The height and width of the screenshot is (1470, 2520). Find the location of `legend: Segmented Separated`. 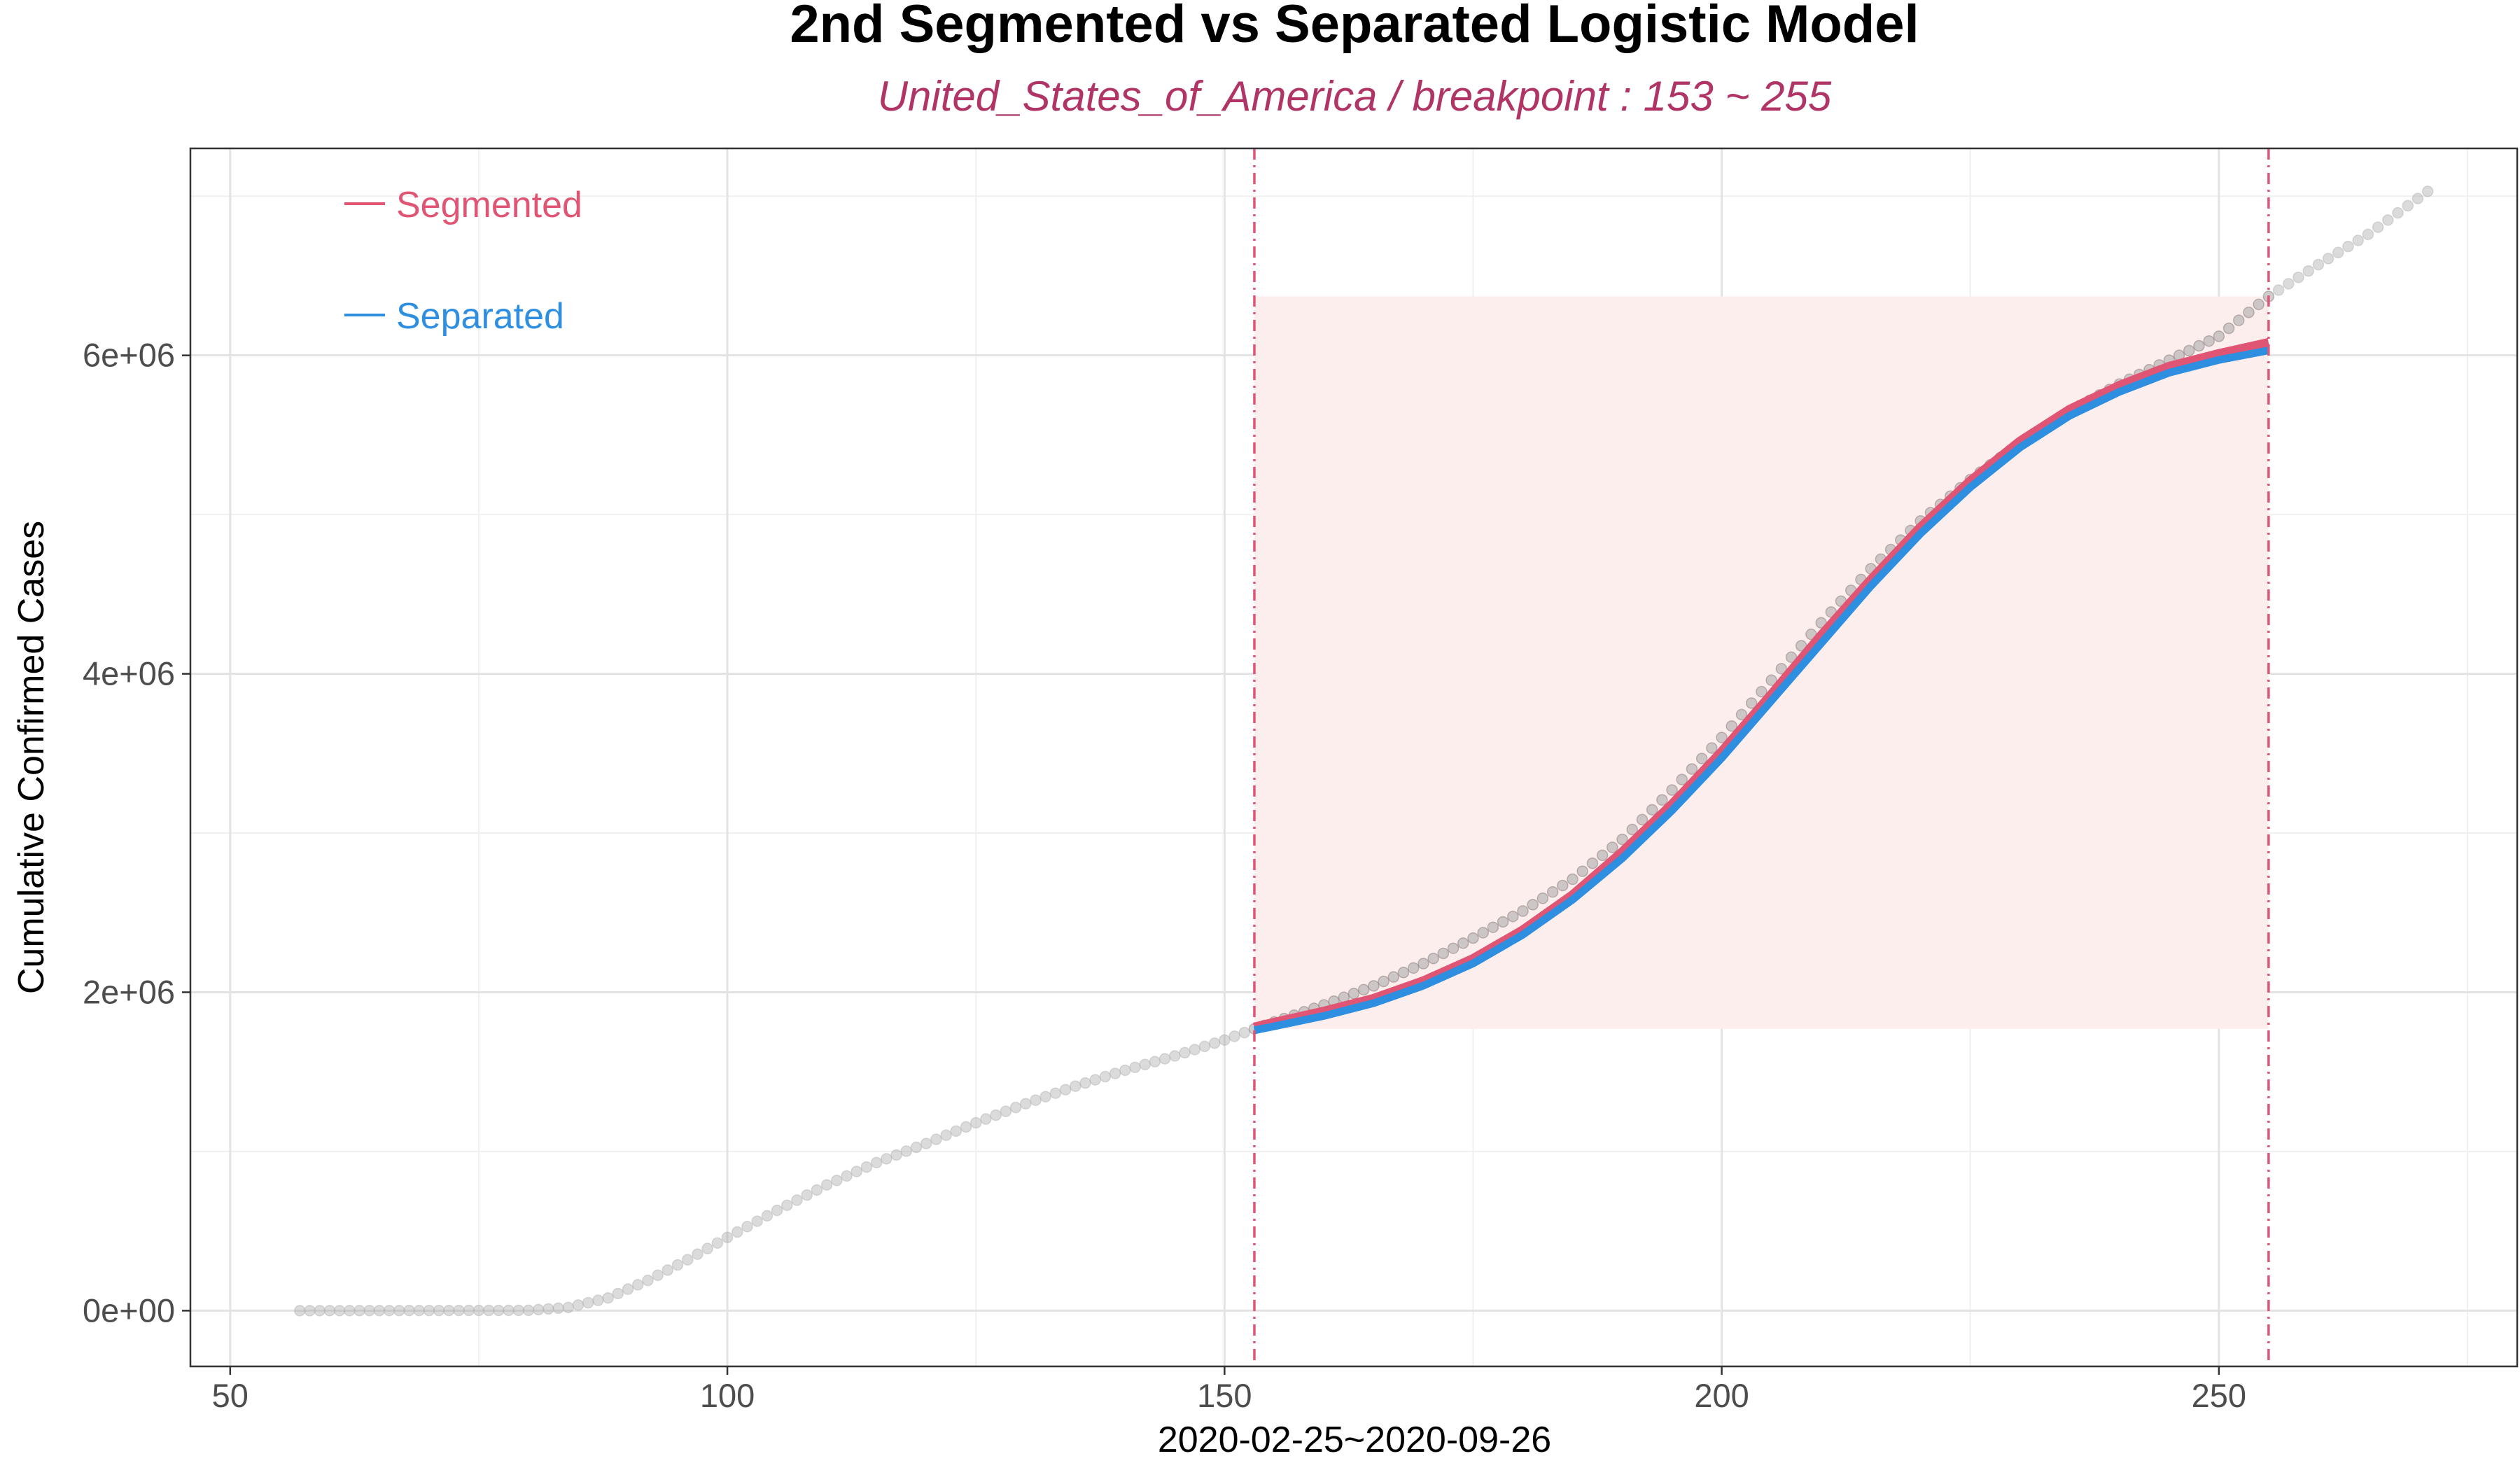

legend: Segmented Separated is located at coordinates (463, 261).